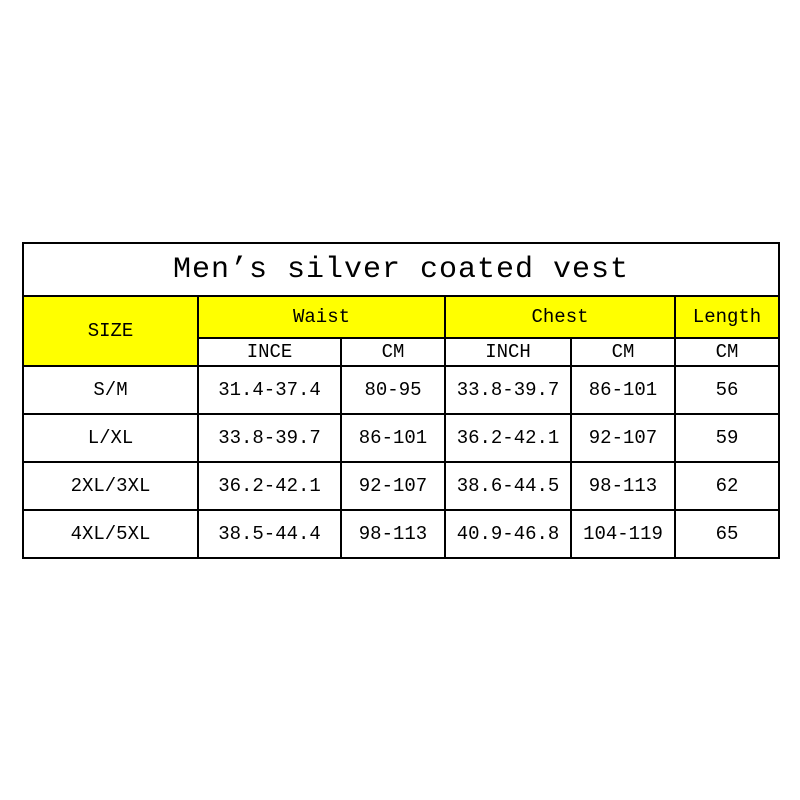  I want to click on waist-cm-cell: 98-113, so click(393, 534).